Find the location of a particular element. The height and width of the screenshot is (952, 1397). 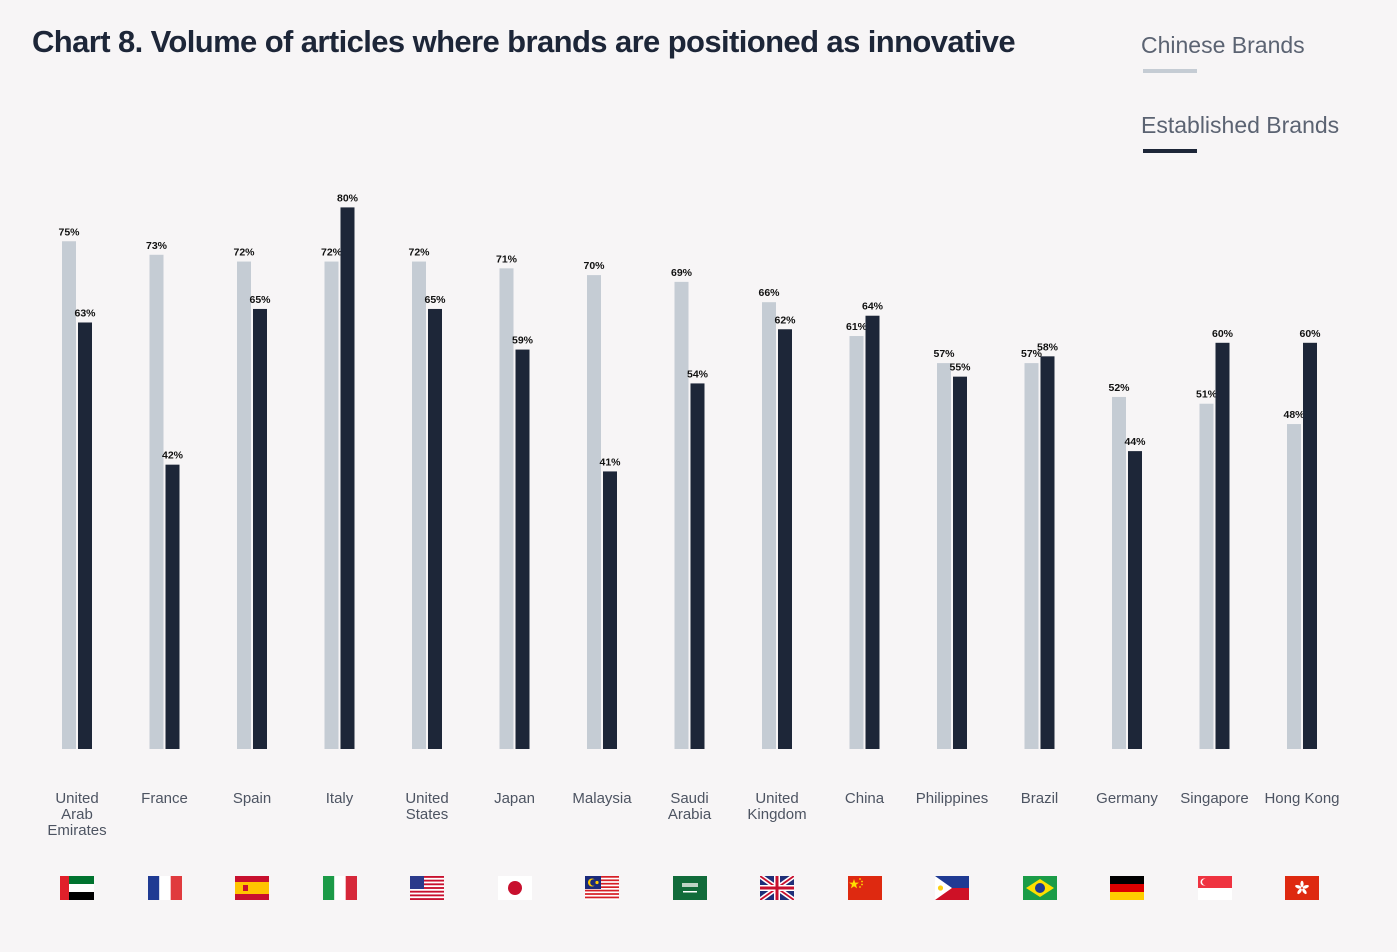

legend-swatch-chinese-brands is located at coordinates (1170, 71).